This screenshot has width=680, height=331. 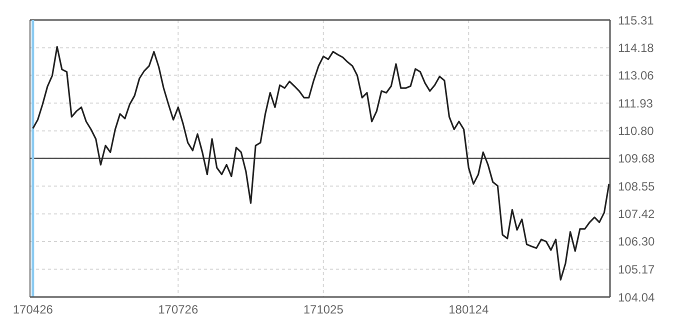 What do you see at coordinates (637, 214) in the screenshot?
I see `y-tick-label: 107.42` at bounding box center [637, 214].